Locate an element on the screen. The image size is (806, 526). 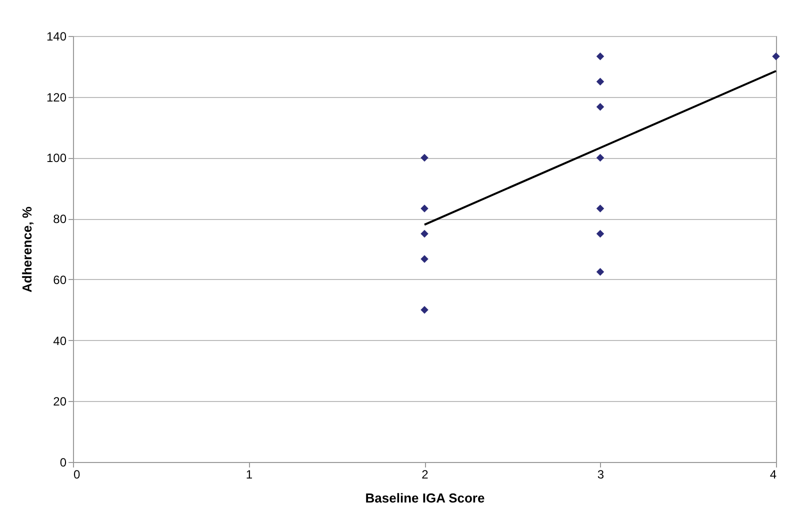
y-tick-label: 80 is located at coordinates (60, 219).